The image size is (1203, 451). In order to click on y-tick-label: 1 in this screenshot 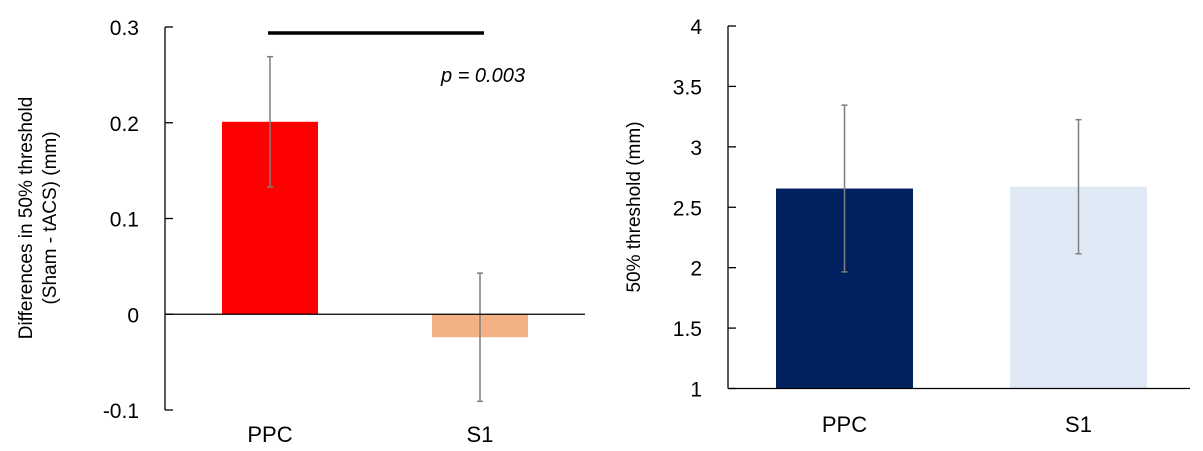, I will do `click(696, 390)`.